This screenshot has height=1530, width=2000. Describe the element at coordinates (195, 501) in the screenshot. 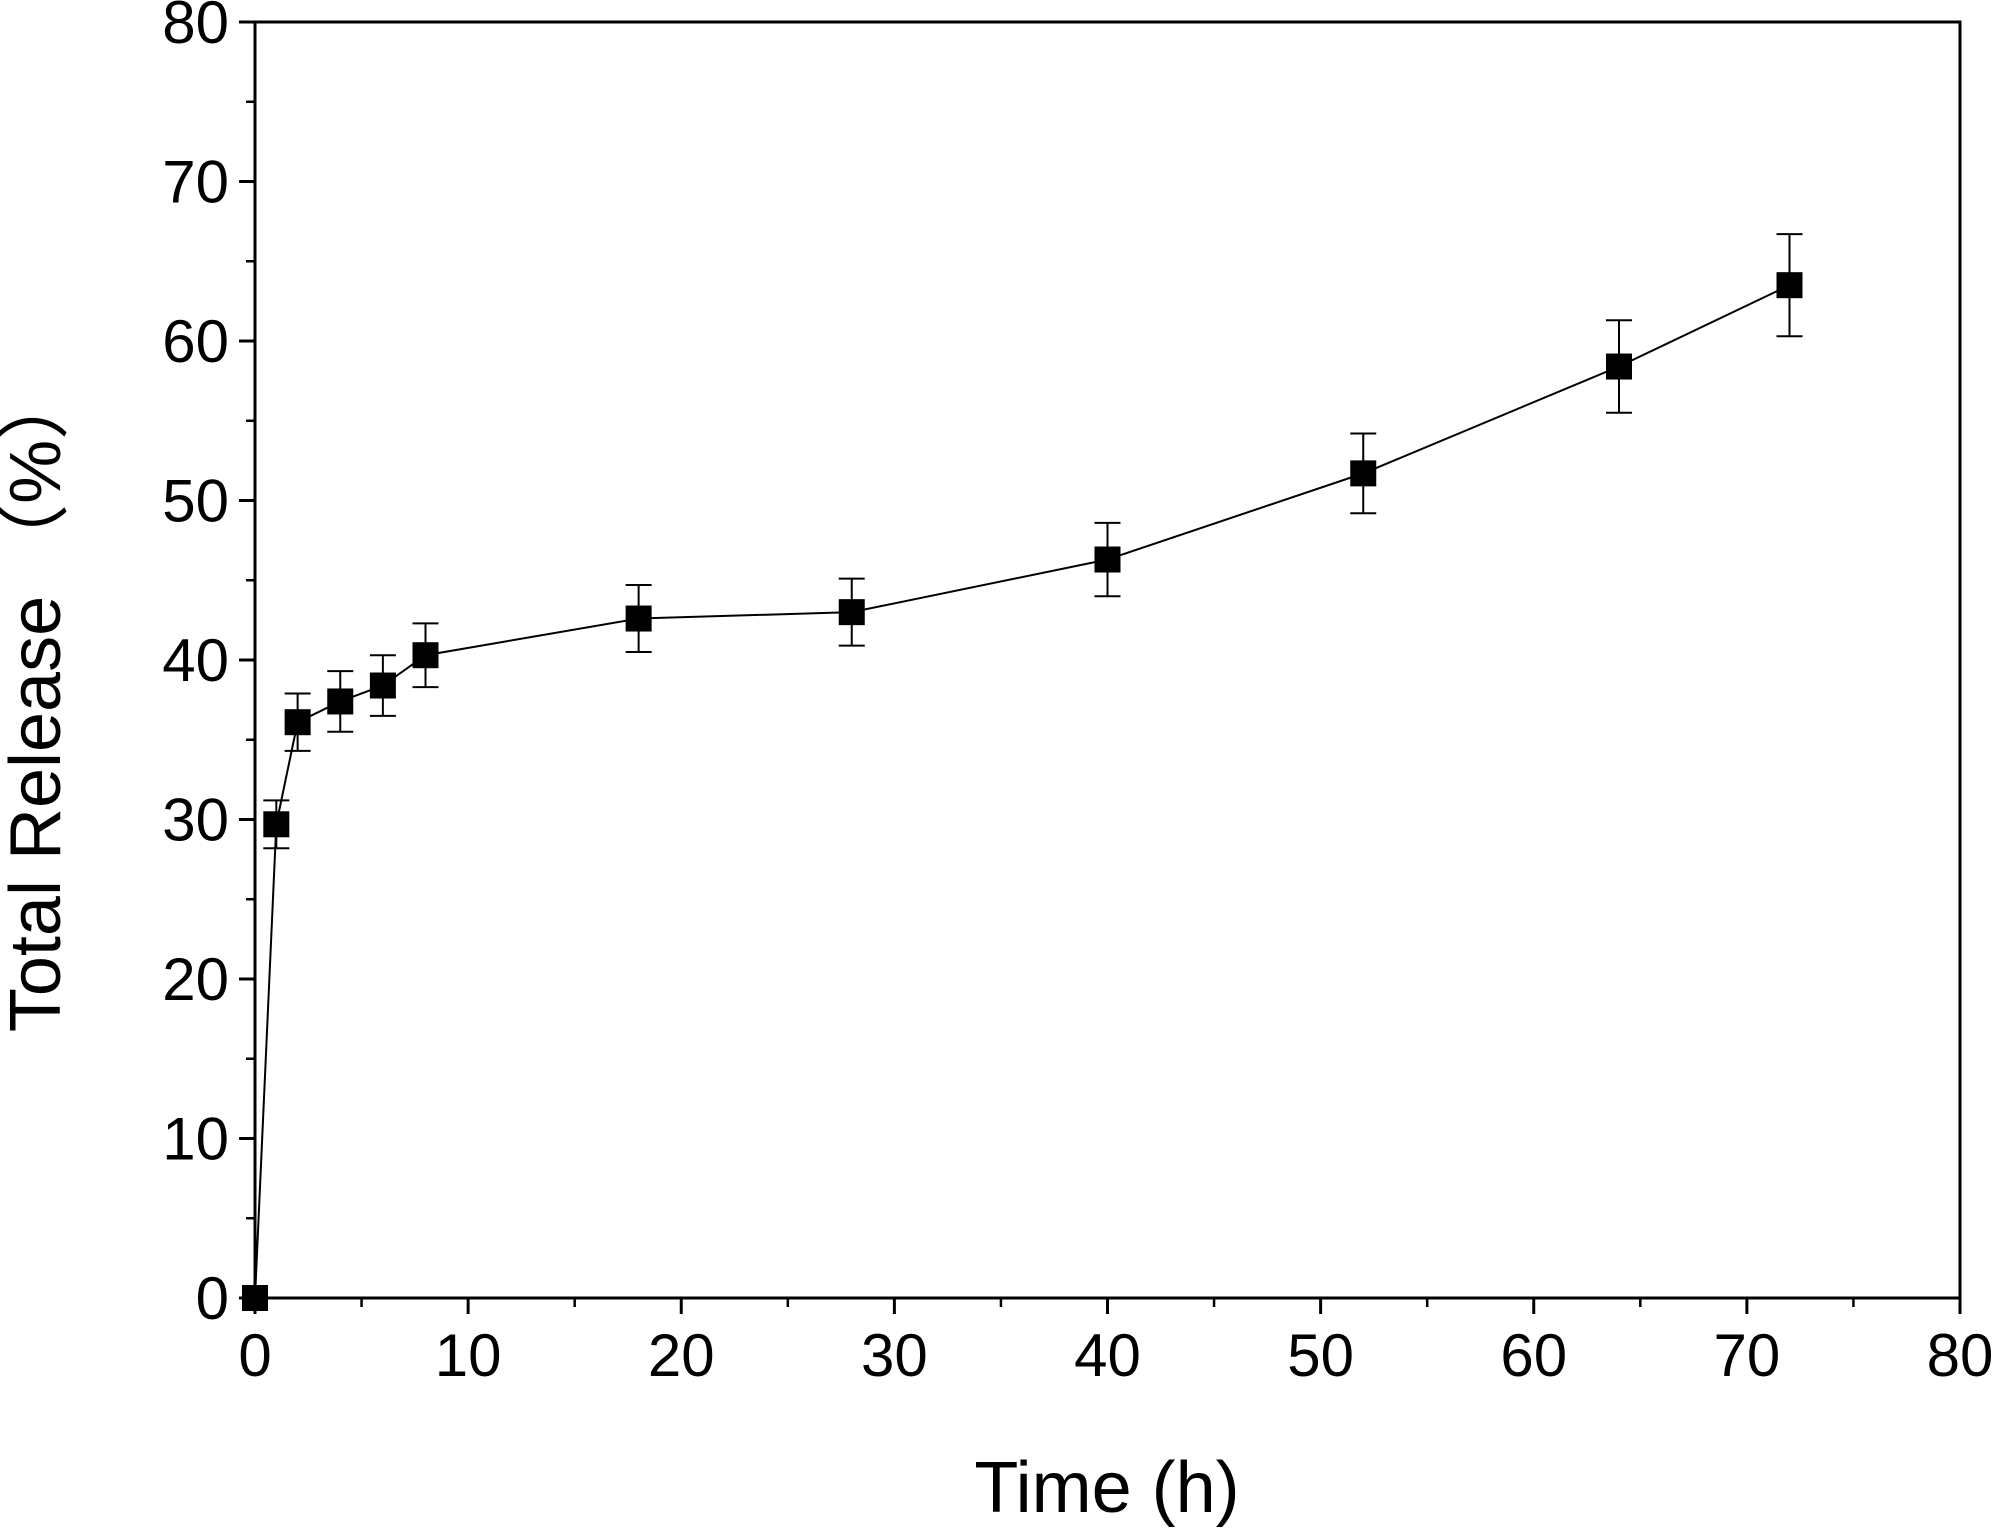

I see `y-tick-label: 50` at that location.